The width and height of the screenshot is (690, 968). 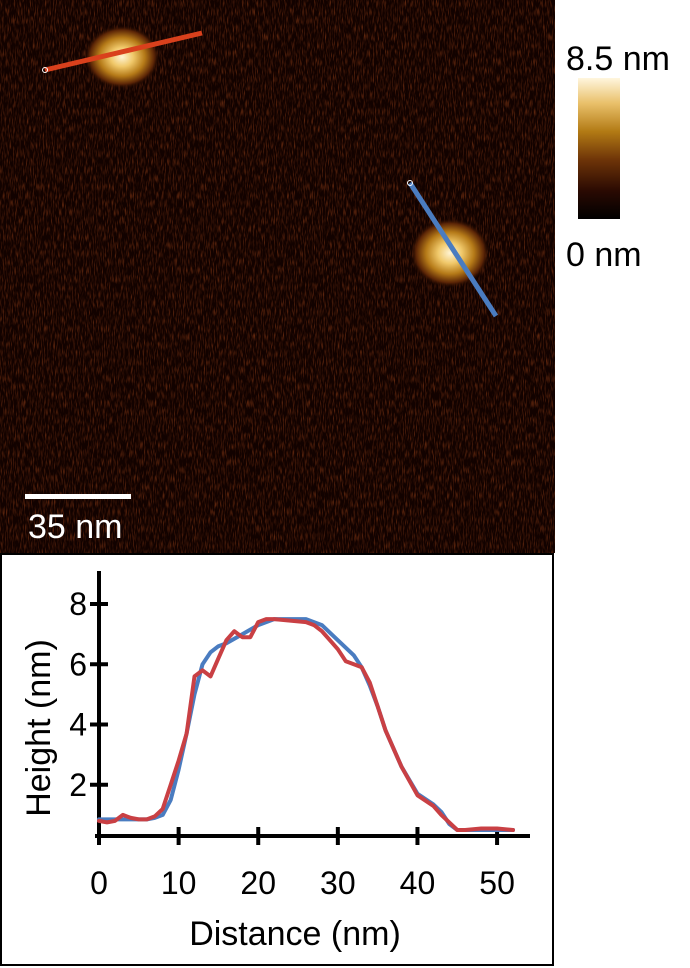 What do you see at coordinates (599, 148) in the screenshot?
I see `height-colorbar` at bounding box center [599, 148].